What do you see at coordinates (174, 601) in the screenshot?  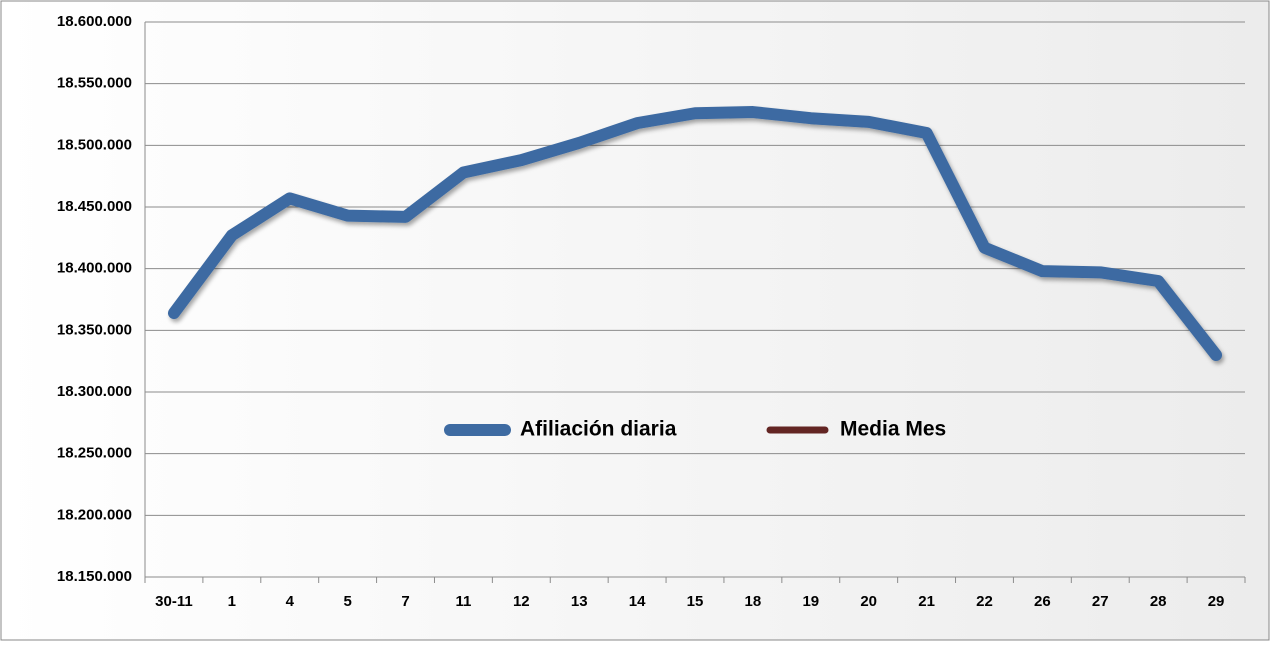 I see `x-tick-label: 30-11` at bounding box center [174, 601].